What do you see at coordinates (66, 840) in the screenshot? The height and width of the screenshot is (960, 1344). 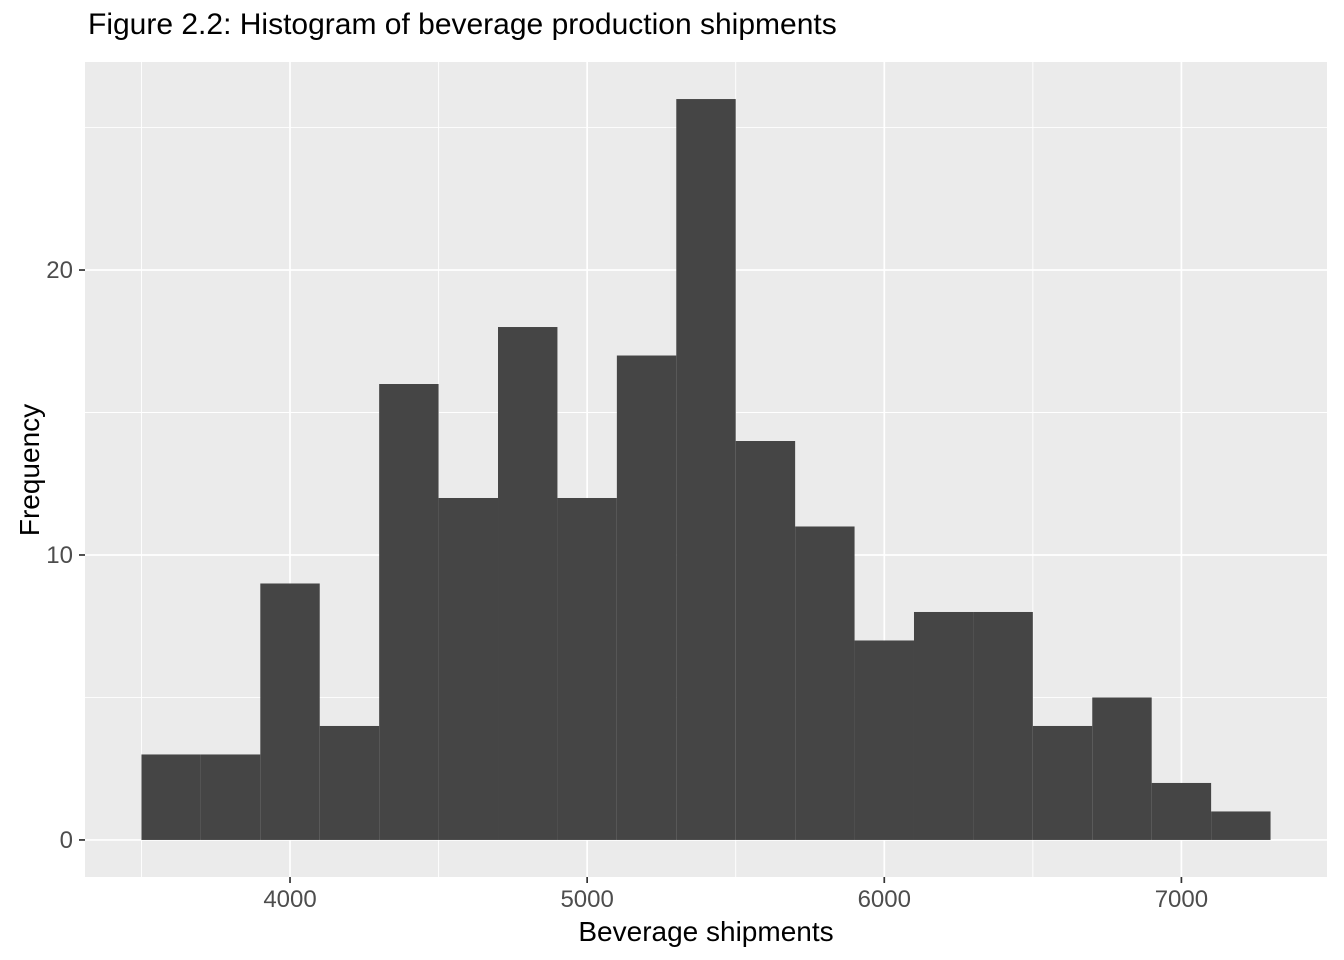 I see `y-tick-label: 0` at bounding box center [66, 840].